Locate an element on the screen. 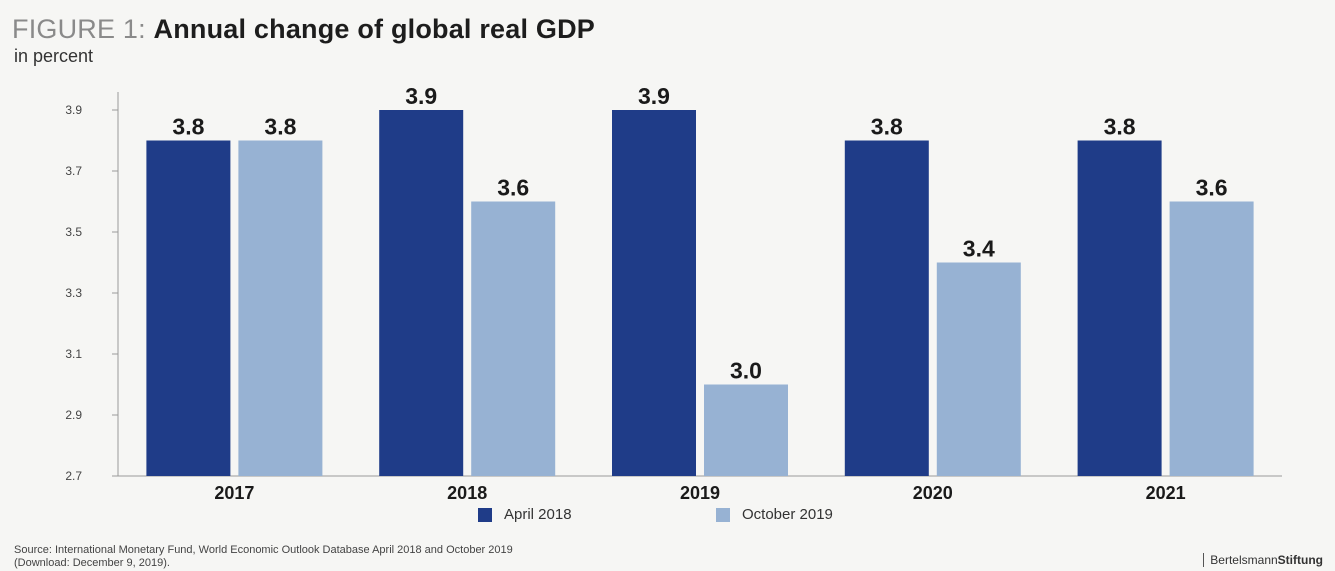  legend-item: October 2019 is located at coordinates (774, 514).